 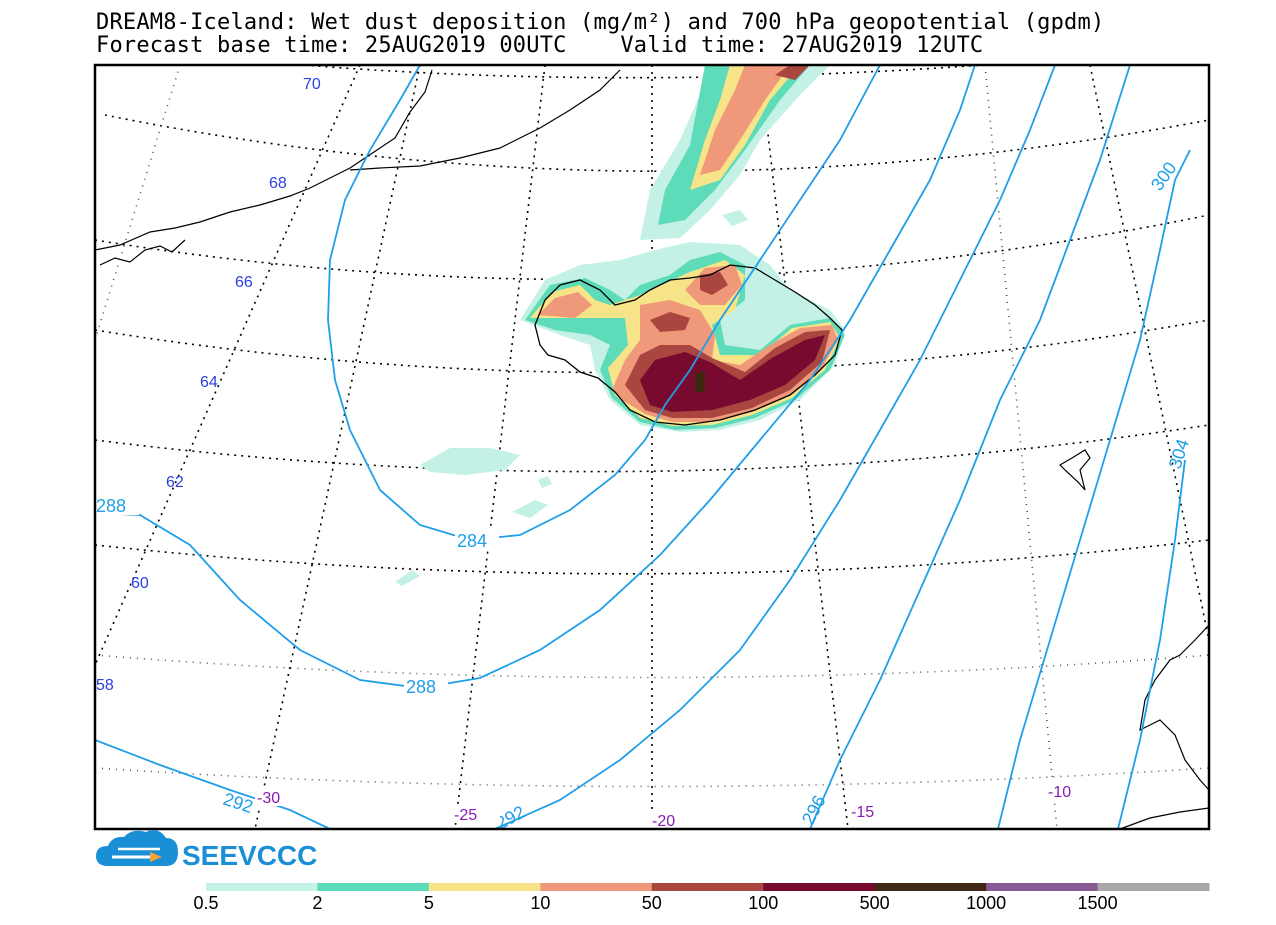 I want to click on lat-label-70: 70, so click(x=312, y=84).